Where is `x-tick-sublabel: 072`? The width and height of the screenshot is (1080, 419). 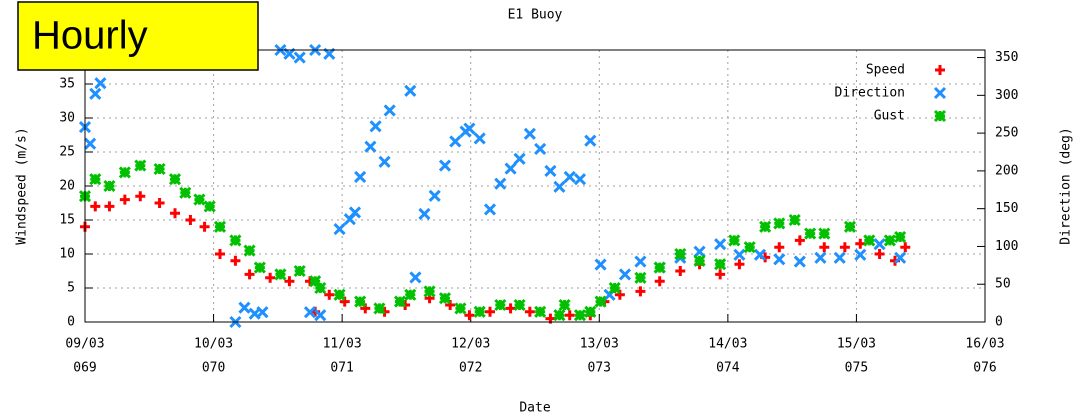 x-tick-sublabel: 072 is located at coordinates (470, 368).